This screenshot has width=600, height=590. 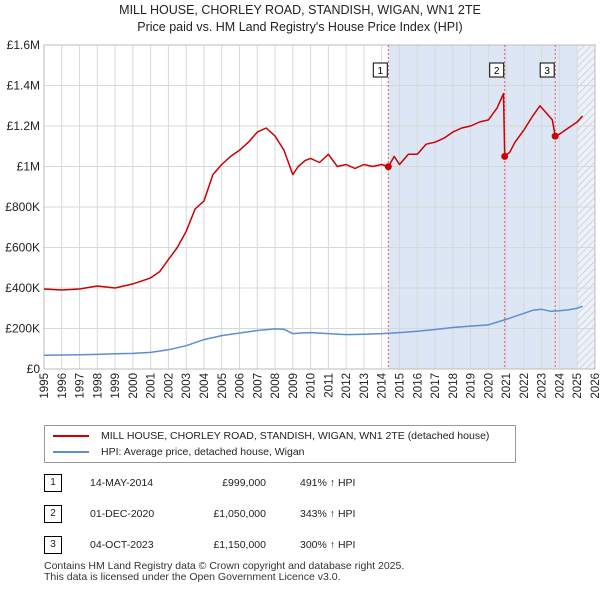 I want to click on x-tick-label: 2016, so click(x=418, y=386).